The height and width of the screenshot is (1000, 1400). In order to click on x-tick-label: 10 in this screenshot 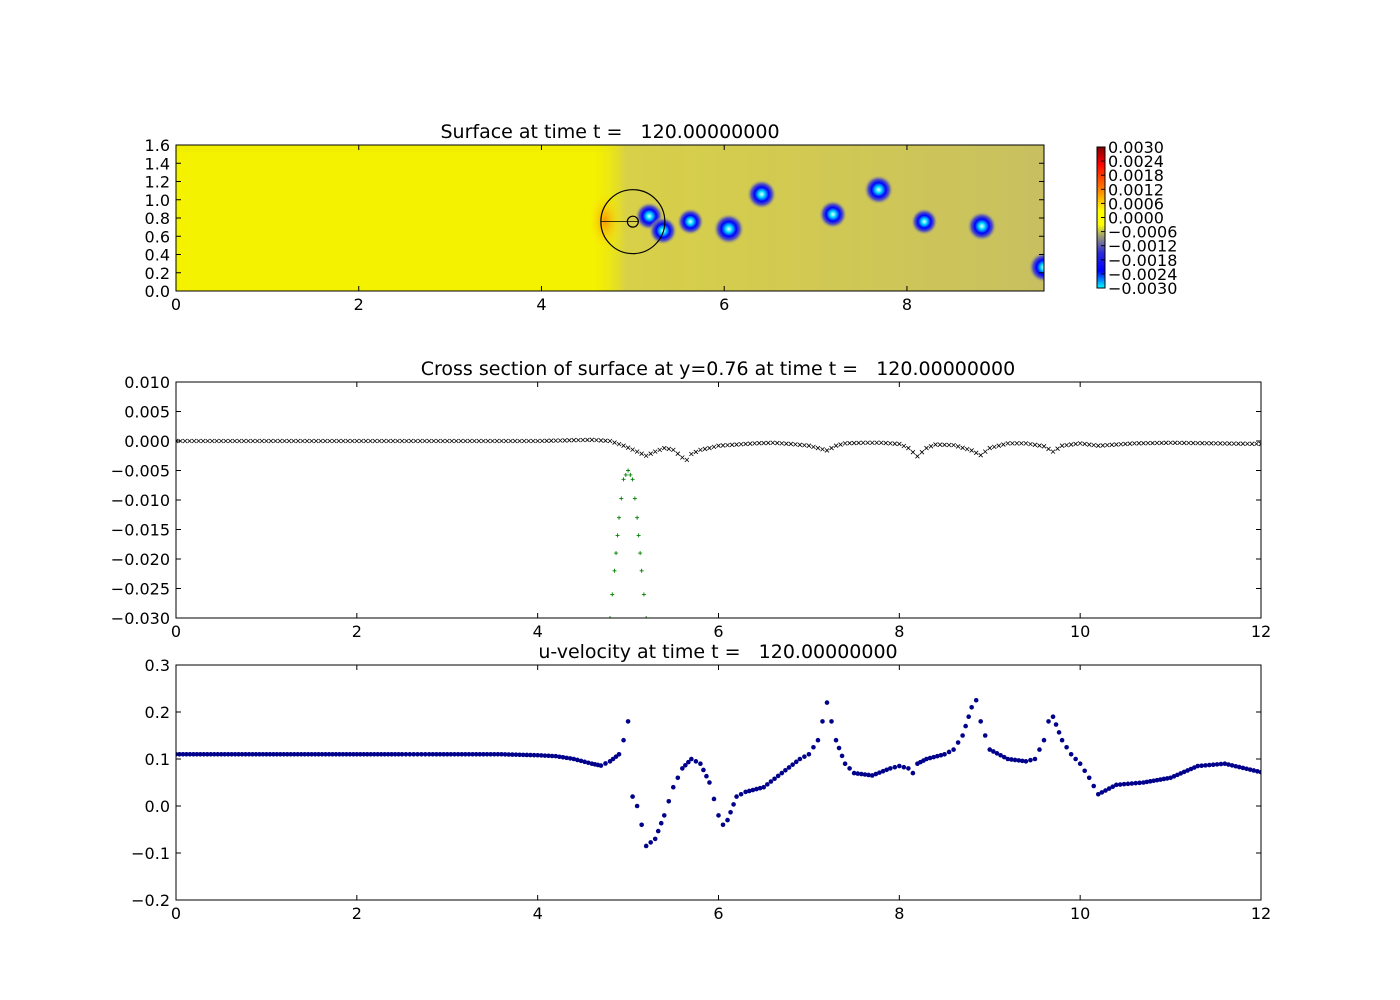, I will do `click(1080, 913)`.